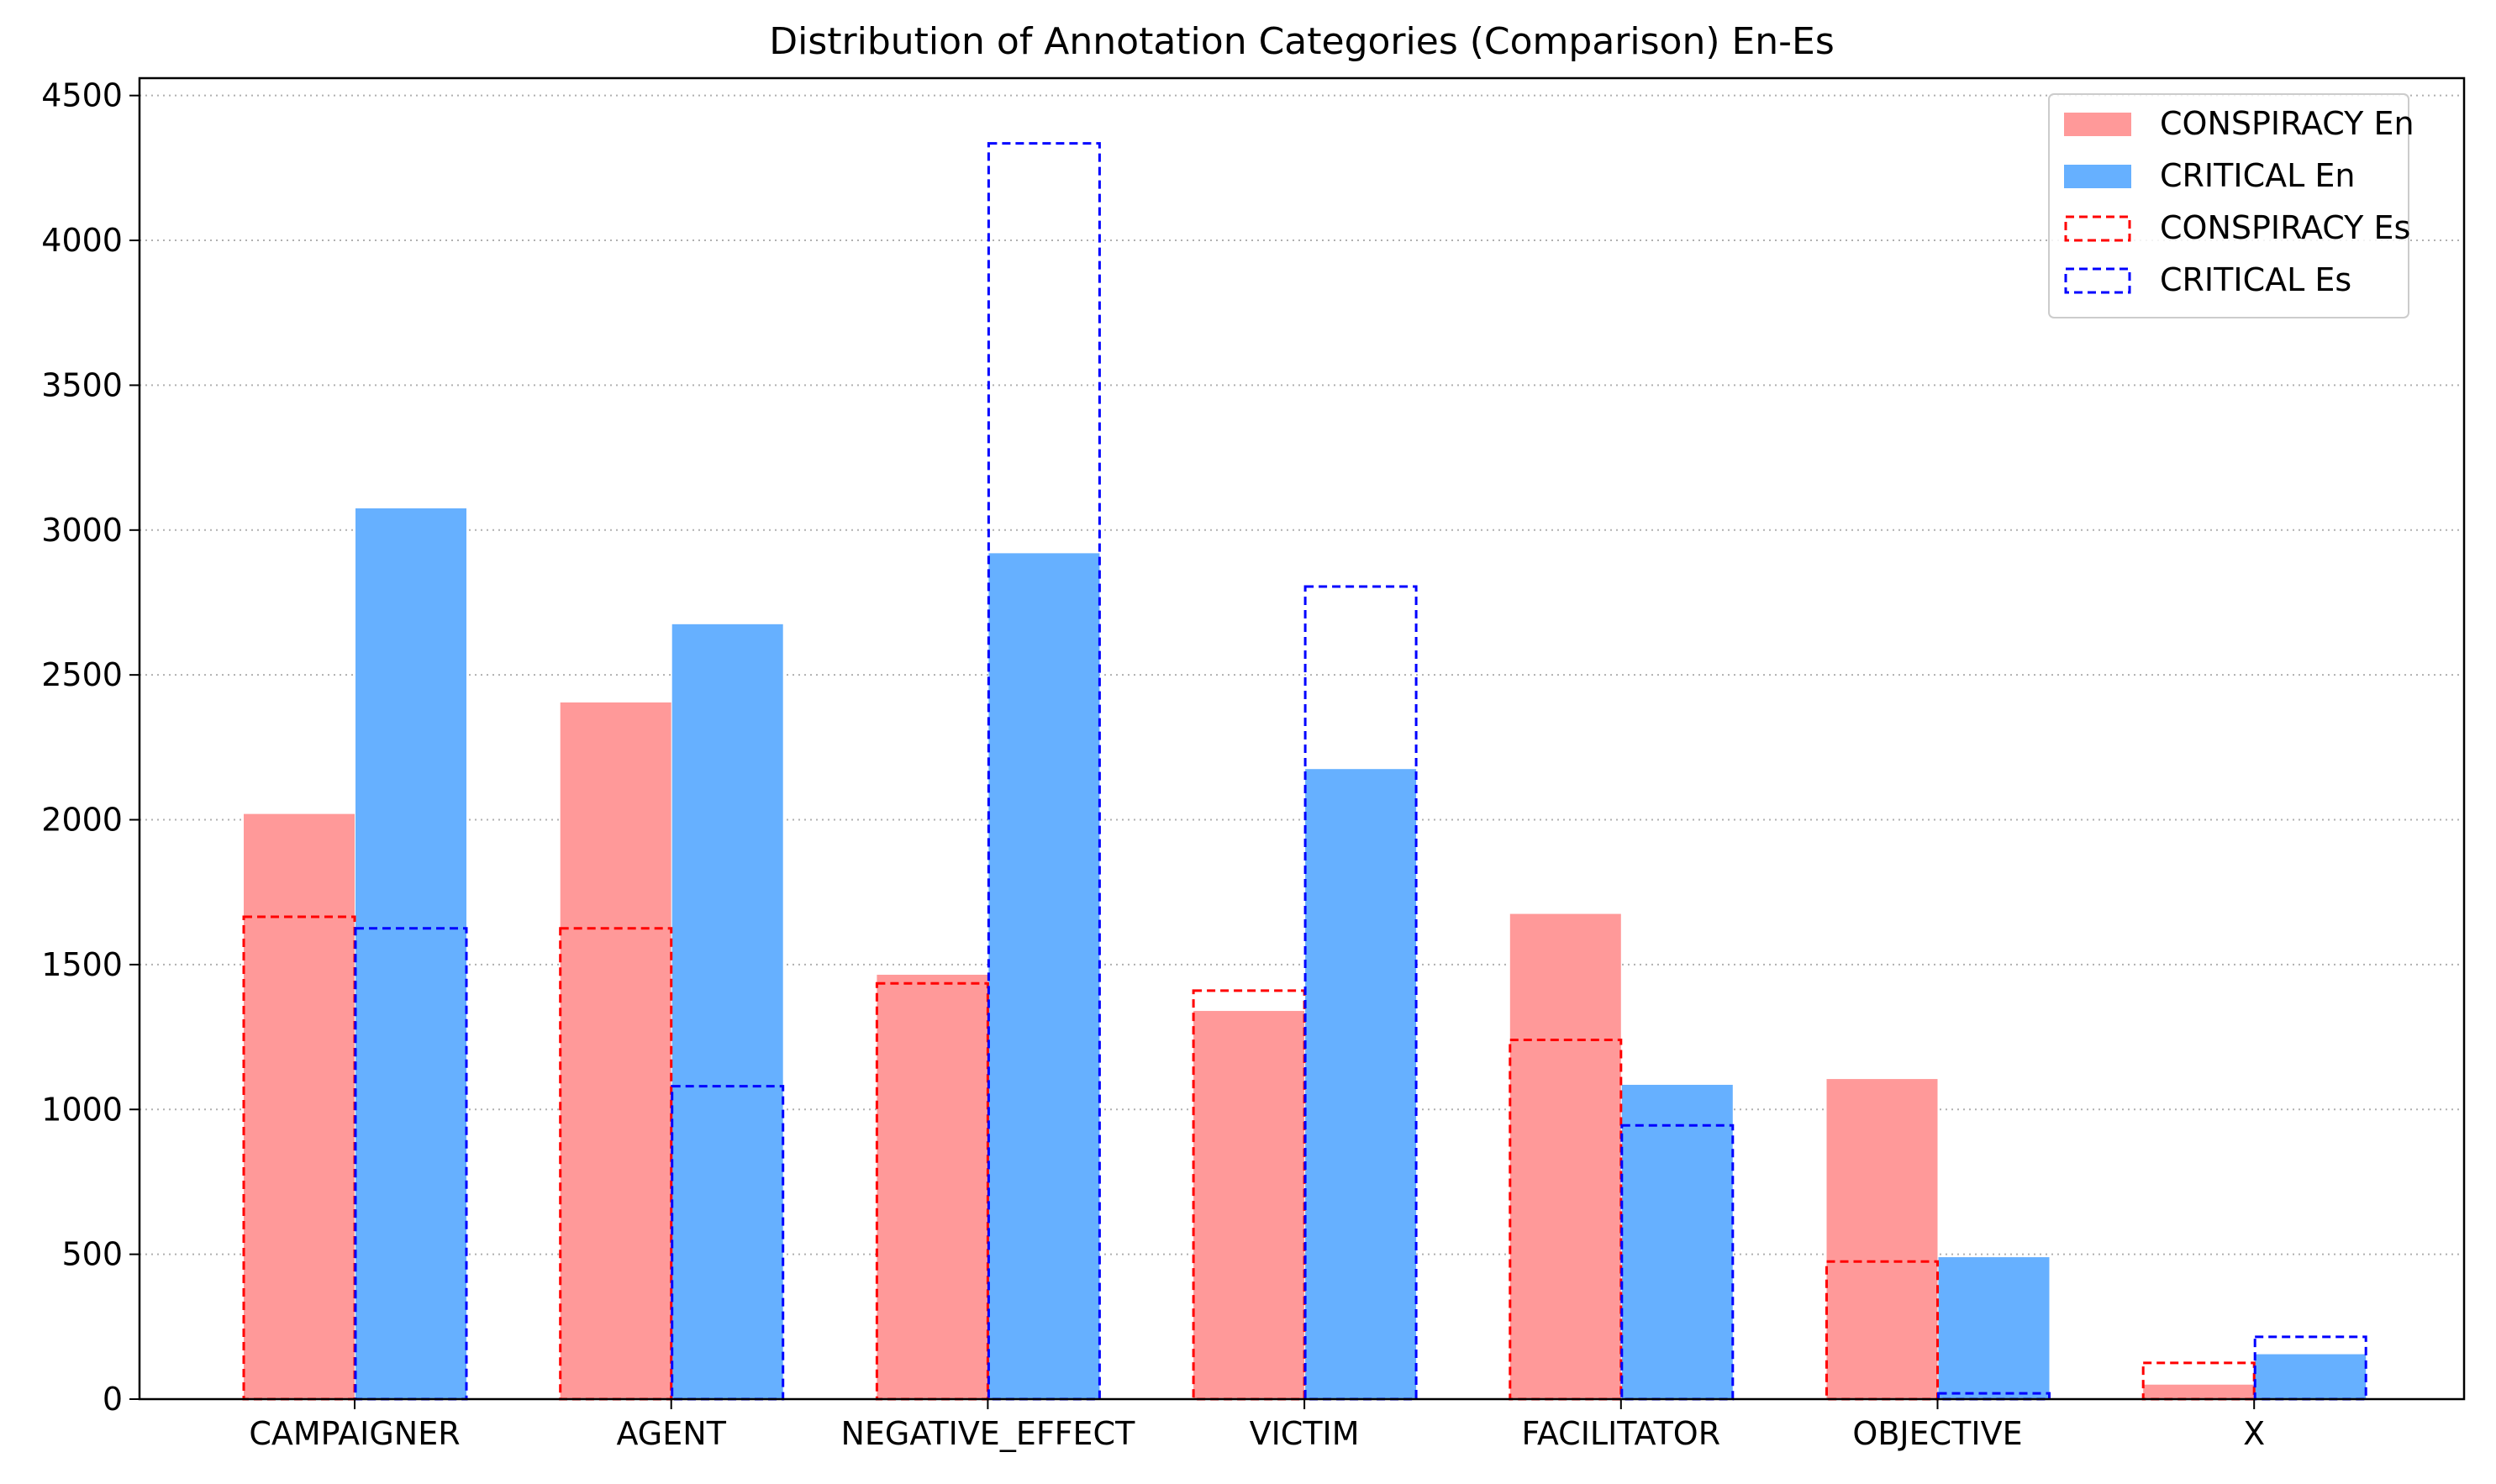  Describe the element at coordinates (1305, 1433) in the screenshot. I see `x-tick-label: VICTIM` at that location.